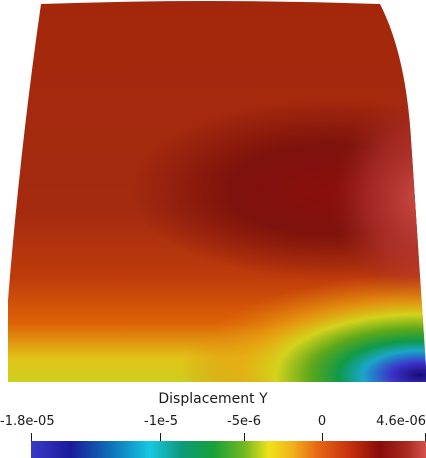 Image resolution: width=426 pixels, height=458 pixels. I want to click on tick-marks, so click(228, 437).